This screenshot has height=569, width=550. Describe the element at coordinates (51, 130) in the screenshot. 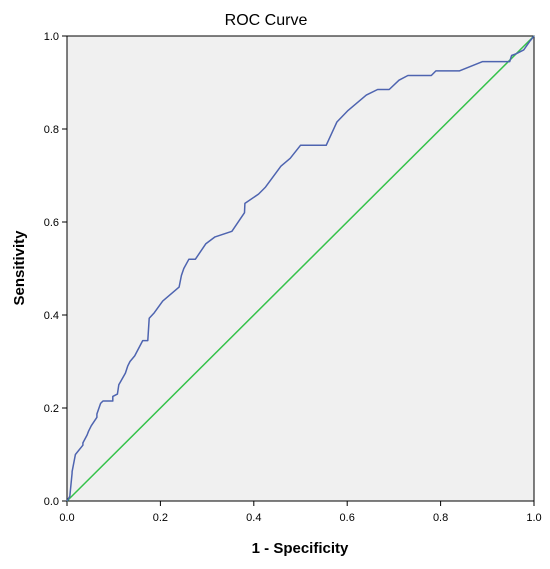

I see `y-tick-label: 0.8` at that location.